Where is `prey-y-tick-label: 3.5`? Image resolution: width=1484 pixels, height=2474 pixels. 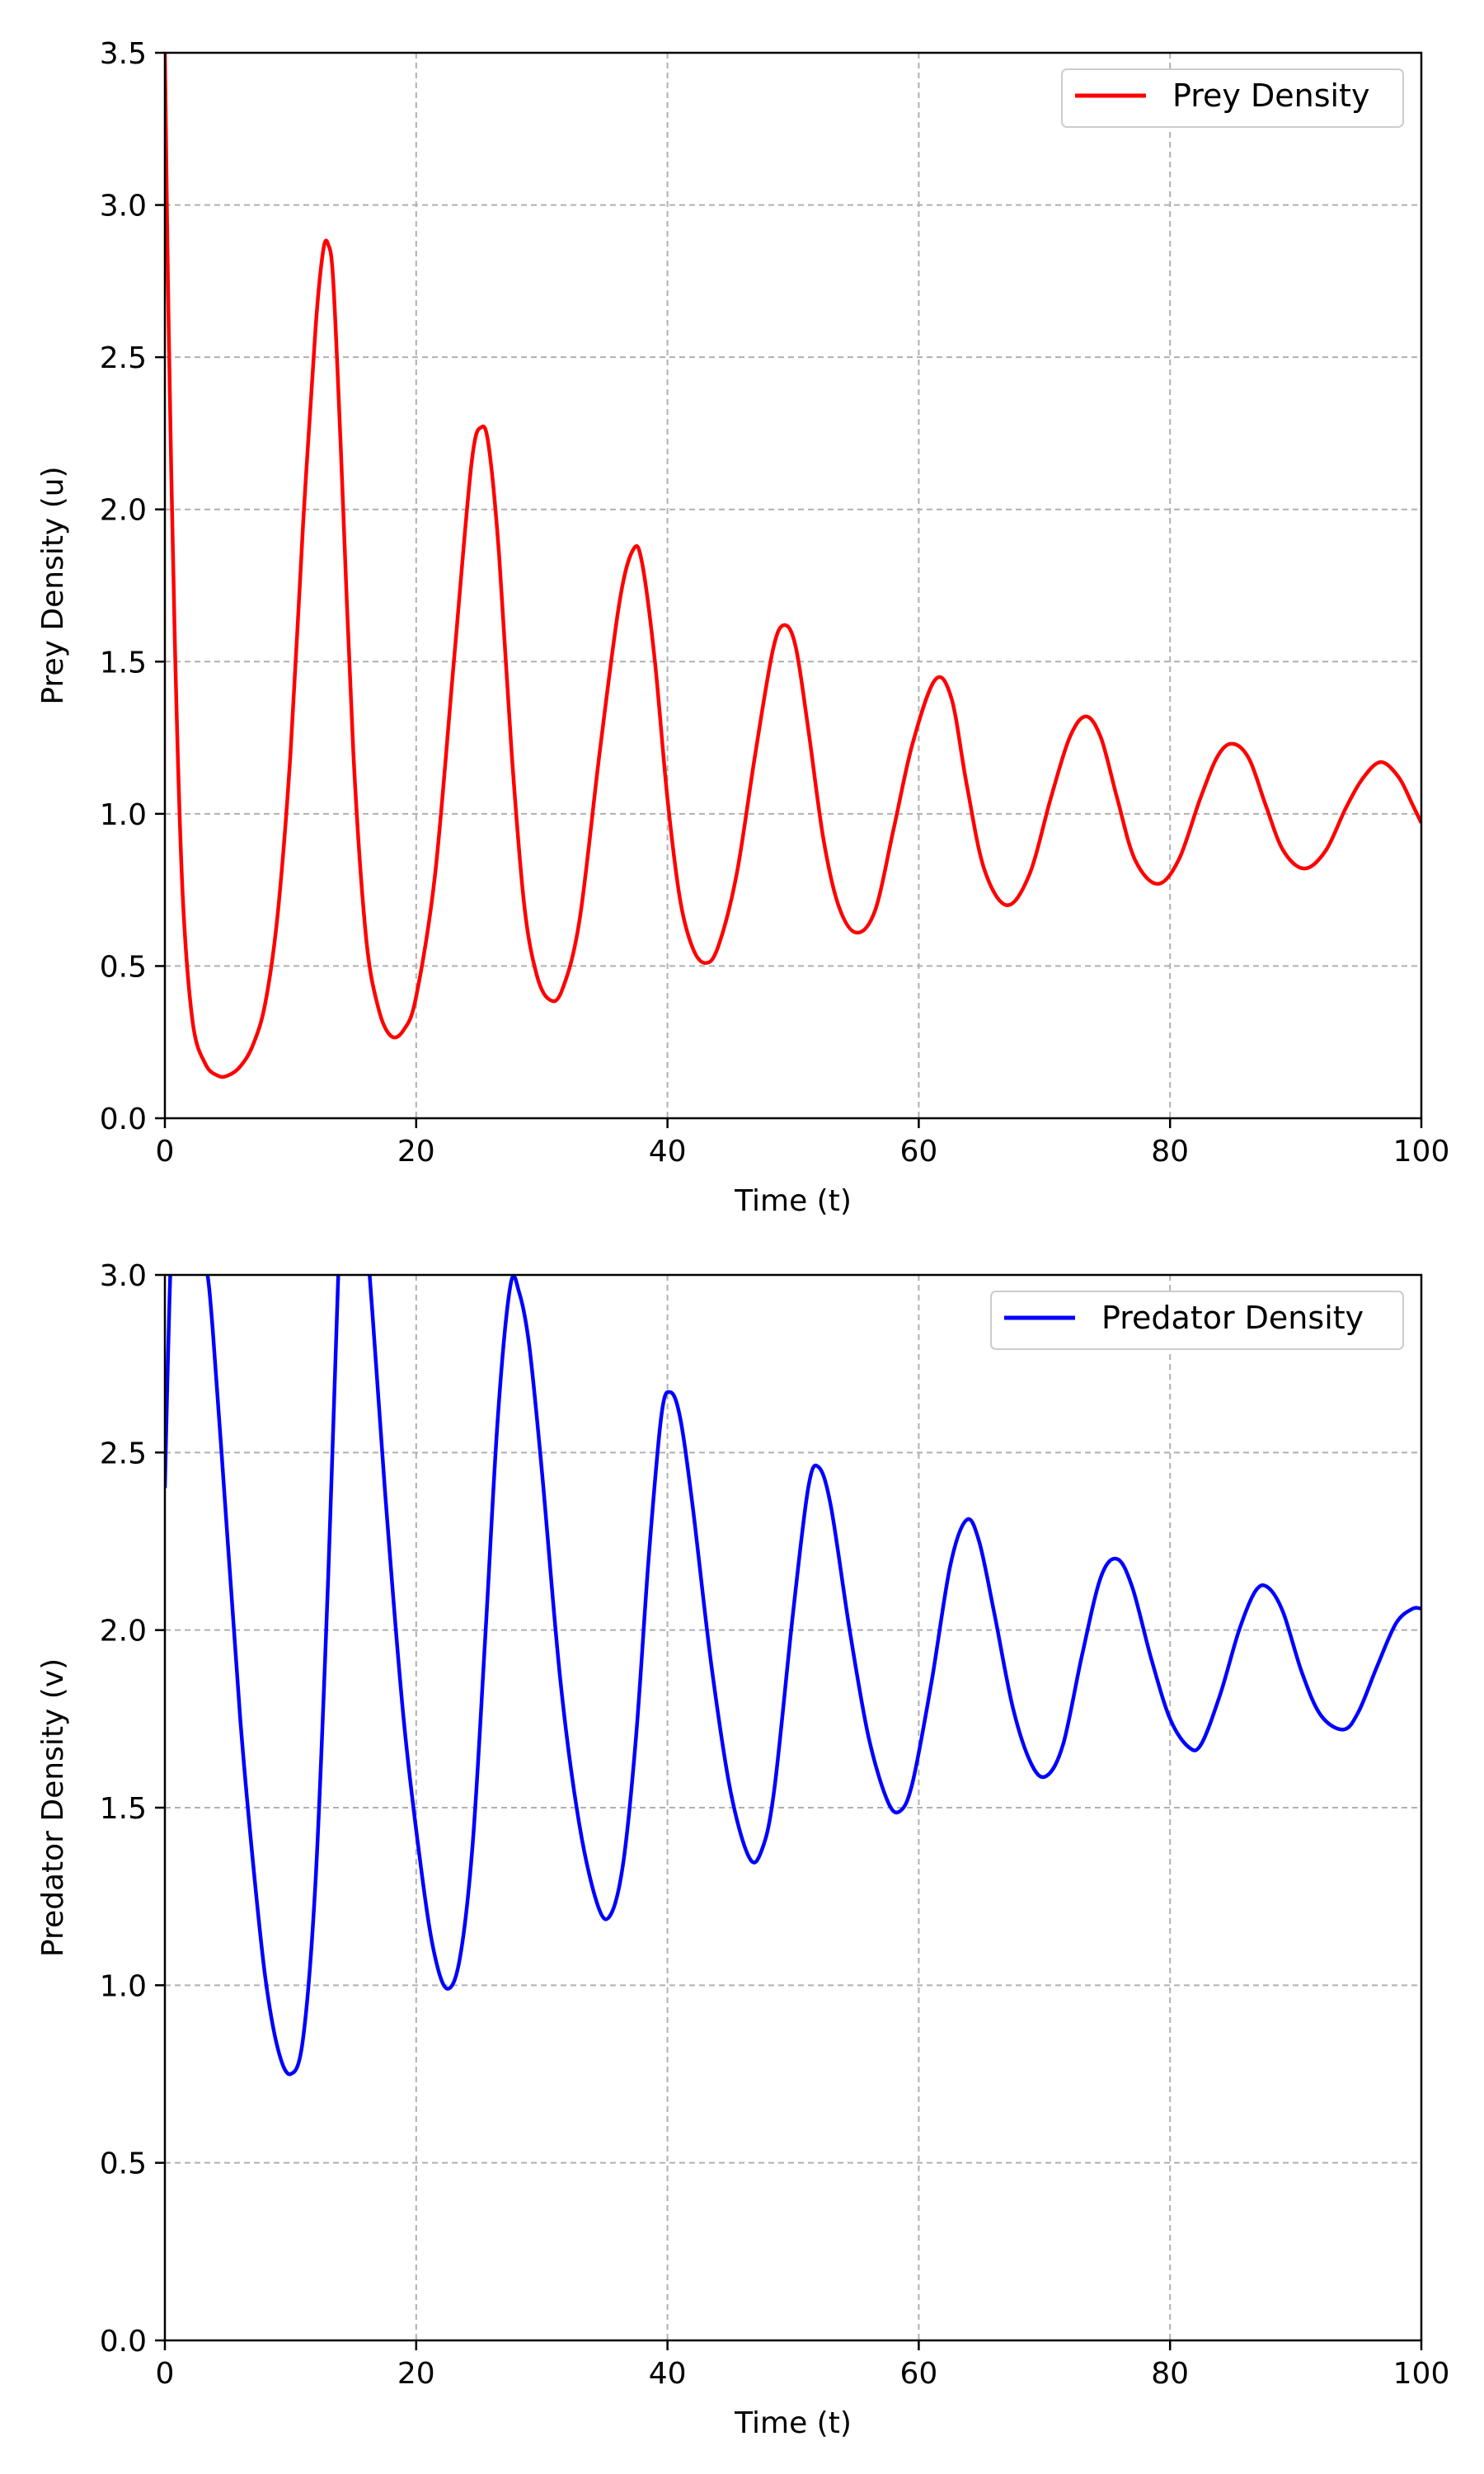
prey-y-tick-label: 3.5 is located at coordinates (123, 54).